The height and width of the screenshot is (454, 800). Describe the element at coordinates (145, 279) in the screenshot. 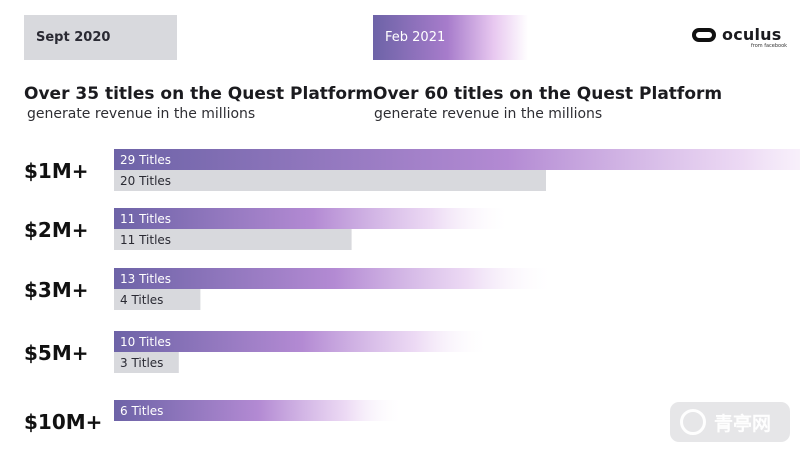

I see `bar-label-feb-2021: 13 Titles` at that location.